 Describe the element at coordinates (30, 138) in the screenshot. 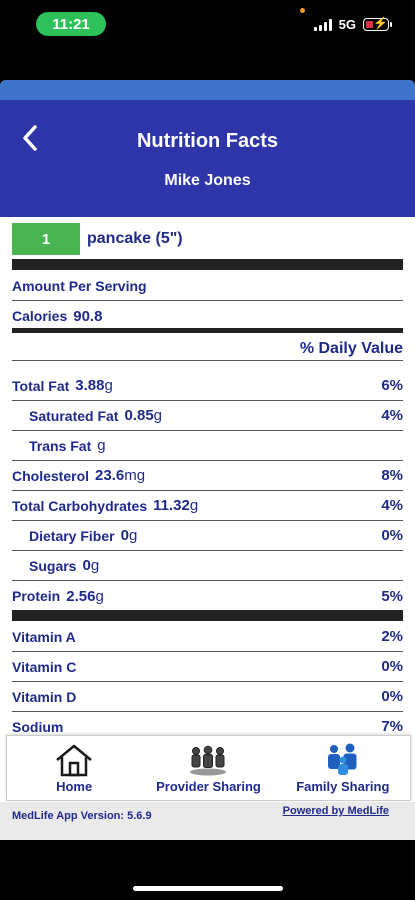

I see `chevron-left-icon` at that location.